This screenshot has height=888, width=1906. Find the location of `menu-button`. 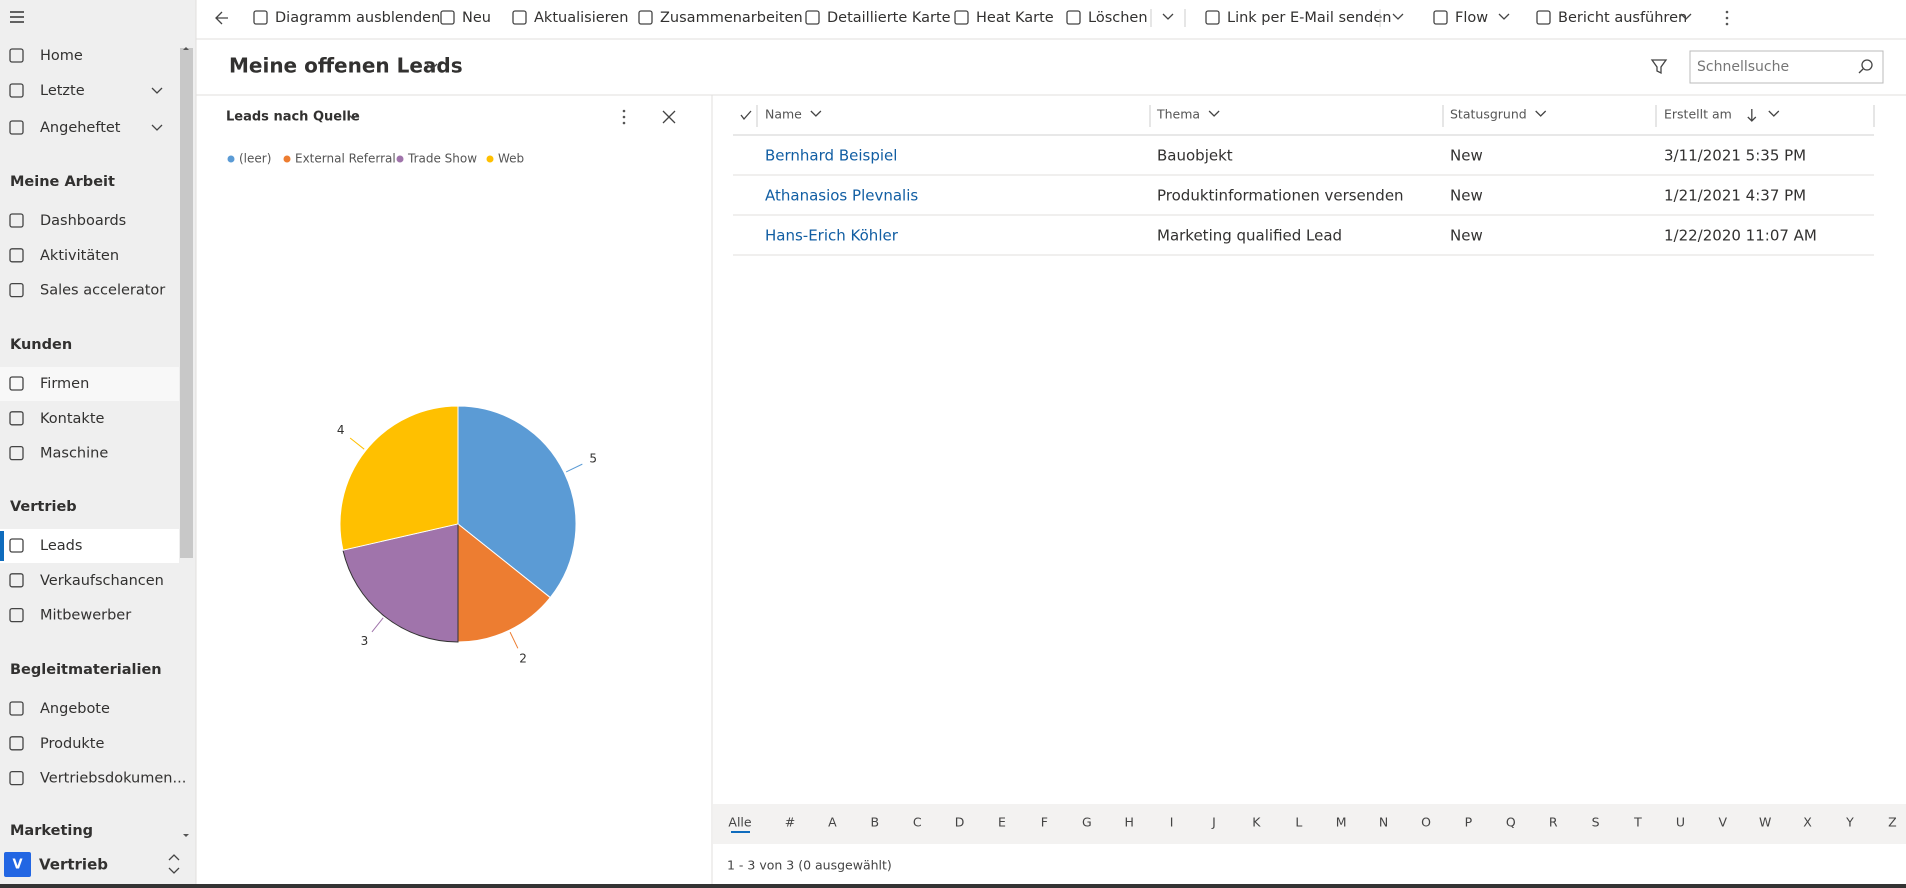

menu-button is located at coordinates (17, 17).